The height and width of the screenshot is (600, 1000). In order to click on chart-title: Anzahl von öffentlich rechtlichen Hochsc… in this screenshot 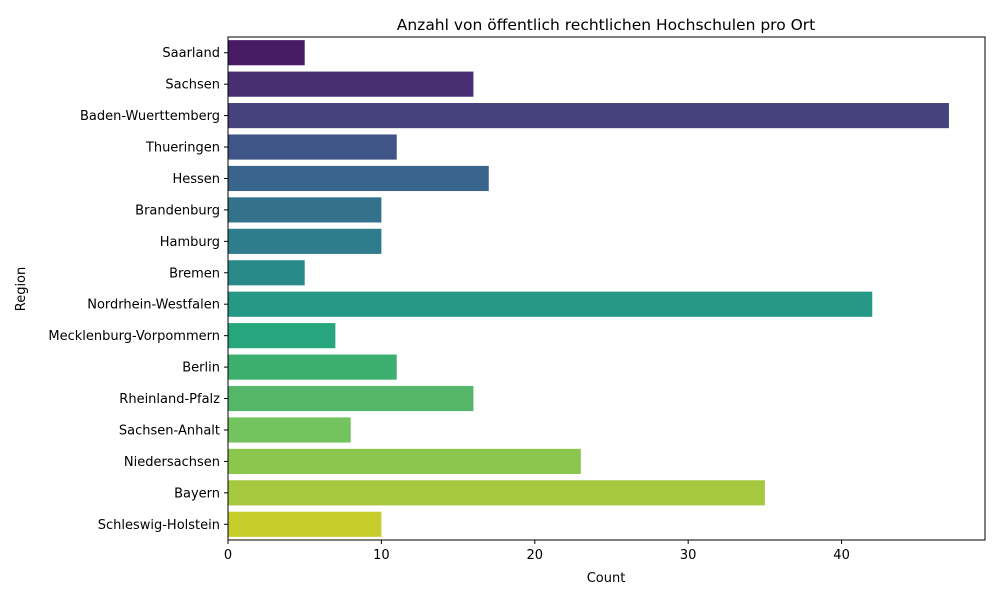, I will do `click(606, 25)`.